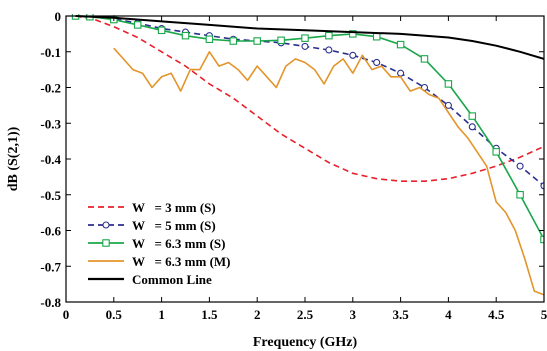 The image size is (547, 351). Describe the element at coordinates (305, 314) in the screenshot. I see `x-tick-label: 2.5` at that location.